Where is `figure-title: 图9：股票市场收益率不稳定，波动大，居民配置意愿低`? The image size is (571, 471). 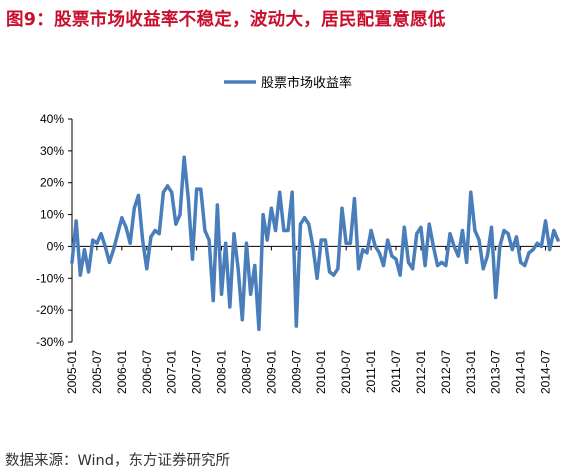 figure-title: 图9：股票市场收益率不稳定，波动大，居民配置意愿低 is located at coordinates (226, 20).